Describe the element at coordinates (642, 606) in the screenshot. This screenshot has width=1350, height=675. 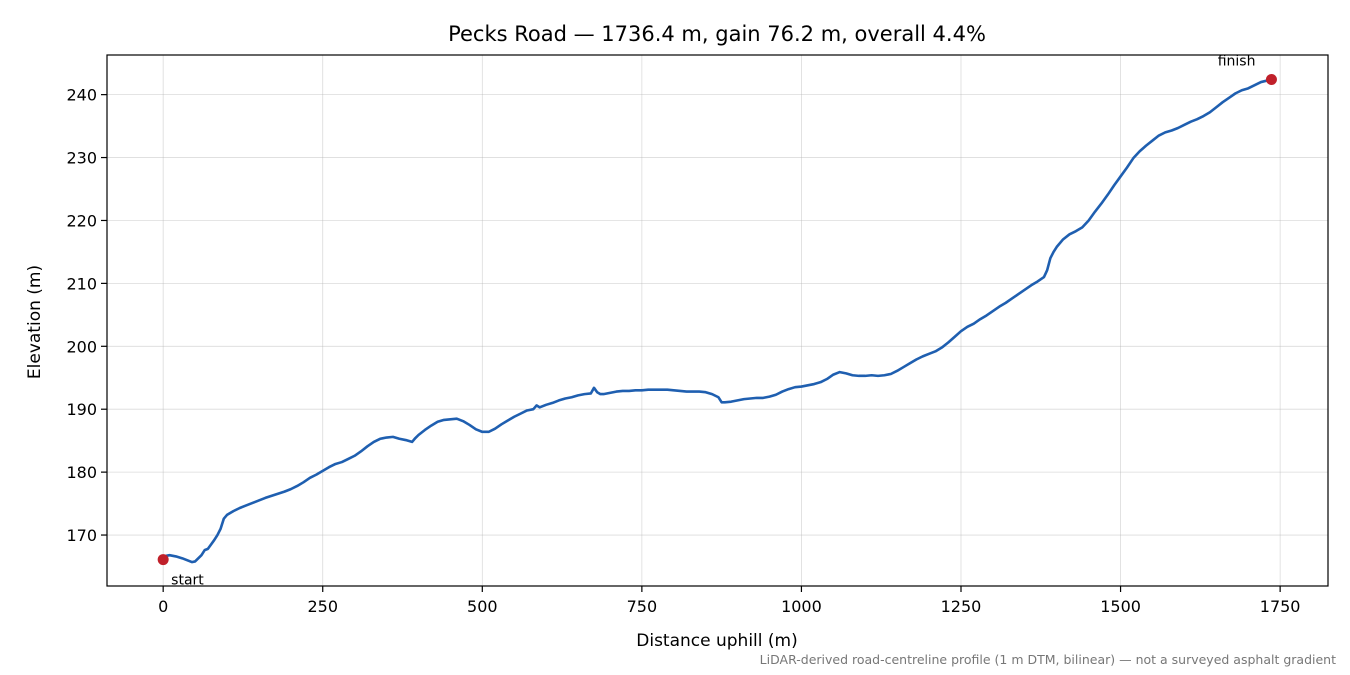
I see `x-tick-label: 750` at that location.